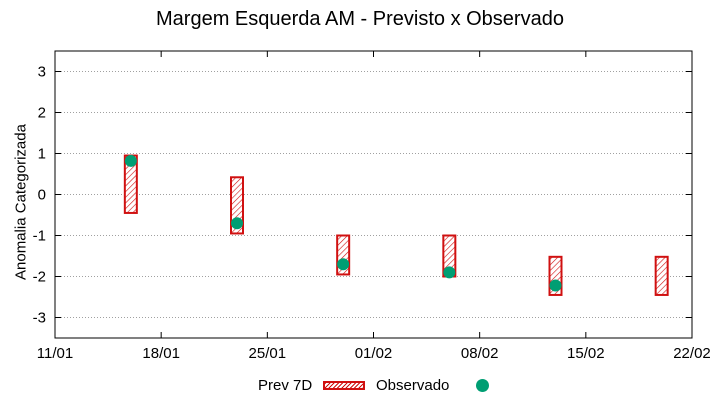 This screenshot has width=720, height=400. Describe the element at coordinates (42, 72) in the screenshot. I see `y-tick-label: 3` at that location.